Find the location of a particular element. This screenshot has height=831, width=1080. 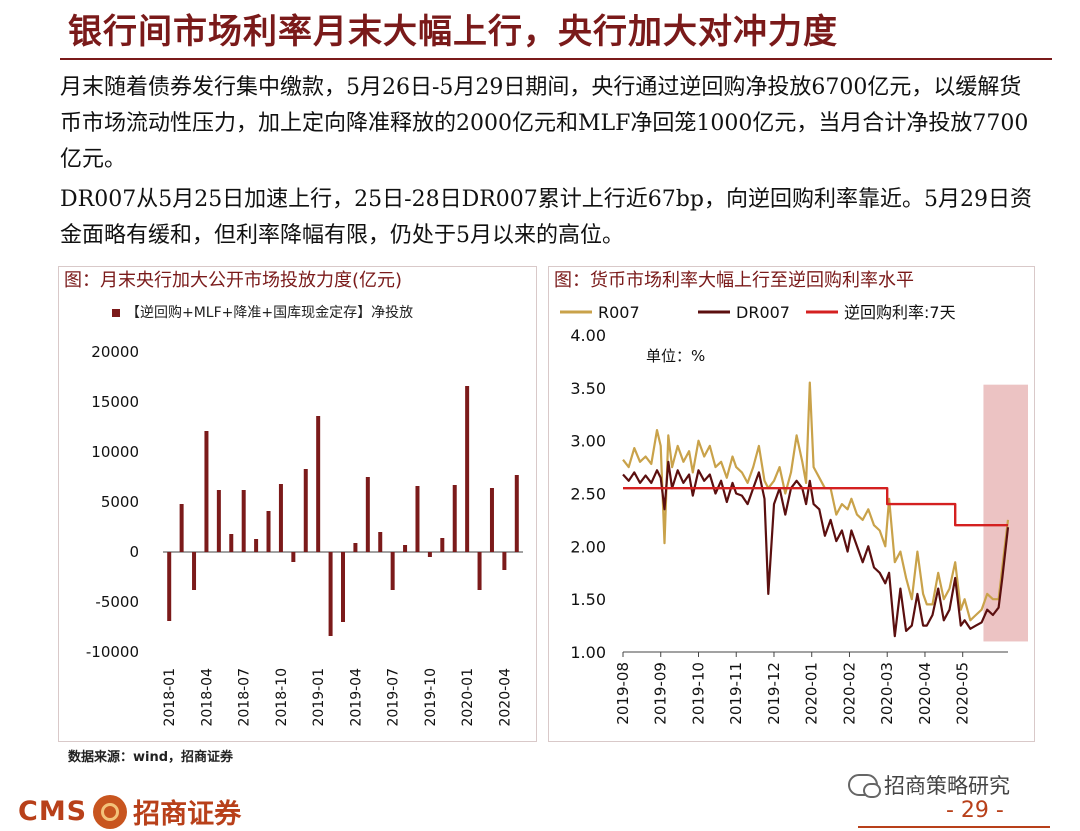

highlight-band is located at coordinates (1005, 513).